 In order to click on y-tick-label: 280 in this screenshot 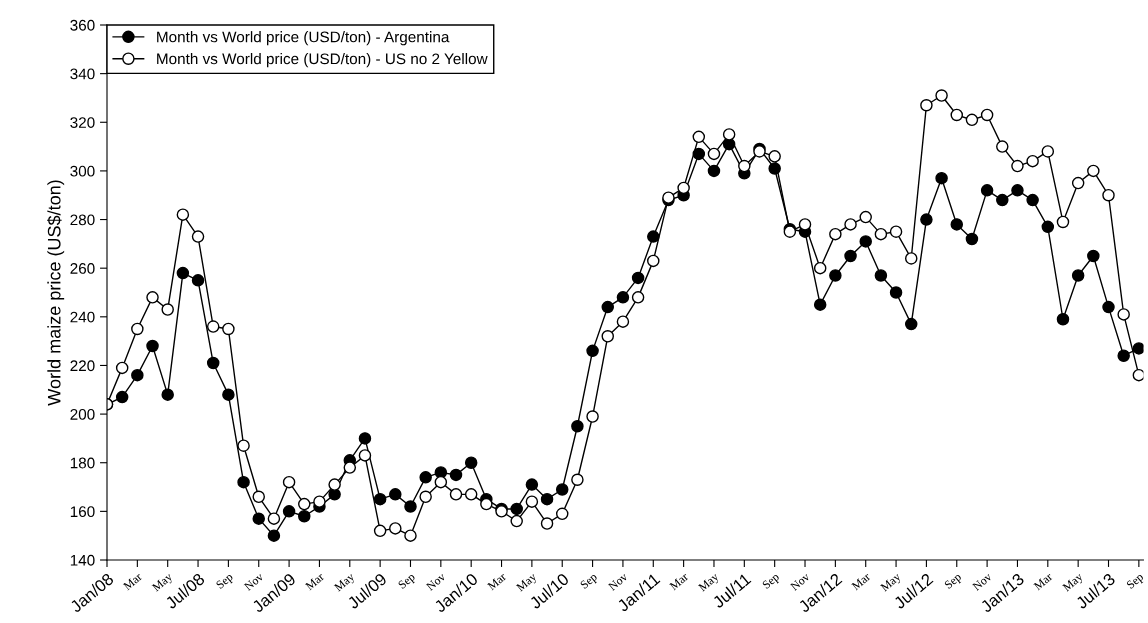, I will do `click(82, 220)`.